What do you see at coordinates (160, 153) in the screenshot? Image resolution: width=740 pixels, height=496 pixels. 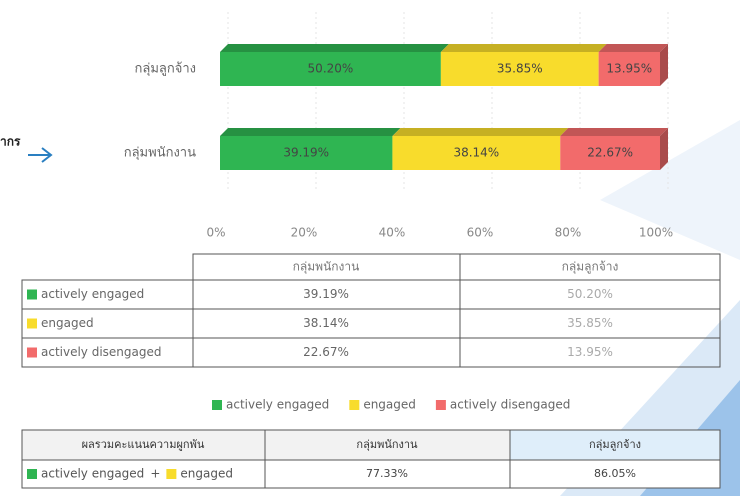 I see `y-tick-label: กลุ่มพนักงาน` at bounding box center [160, 153].